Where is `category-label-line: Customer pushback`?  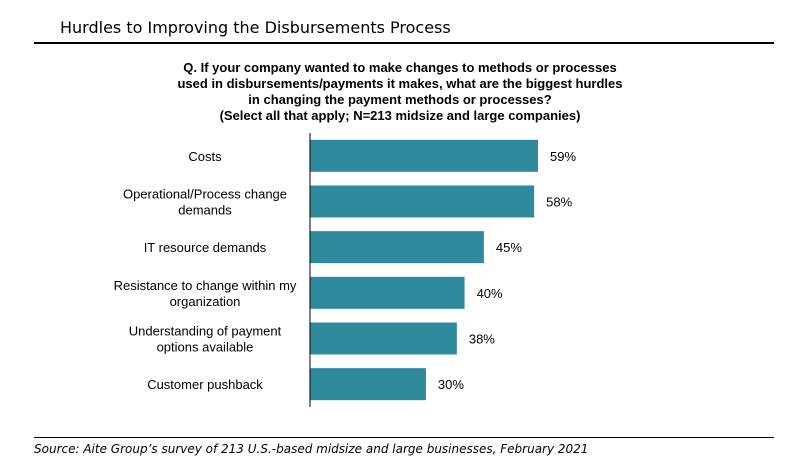
category-label-line: Customer pushback is located at coordinates (205, 384).